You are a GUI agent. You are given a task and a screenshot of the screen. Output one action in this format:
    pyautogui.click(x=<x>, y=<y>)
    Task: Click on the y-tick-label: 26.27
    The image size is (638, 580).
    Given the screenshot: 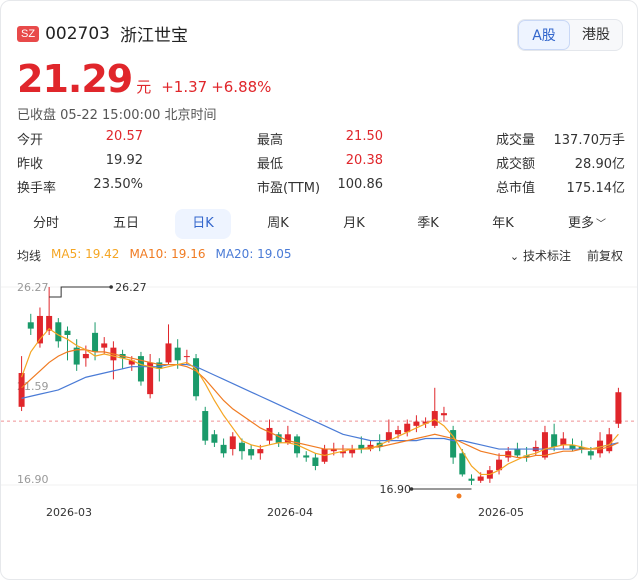 What is the action you would take?
    pyautogui.click(x=33, y=287)
    